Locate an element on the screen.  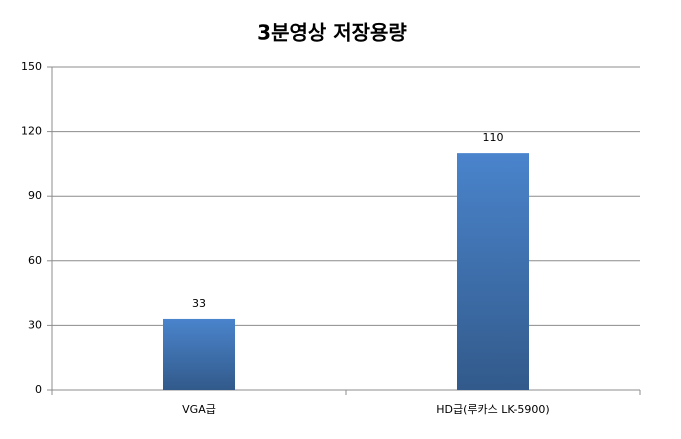
x-tick-label: HD급(루카스 LK-5900) is located at coordinates (492, 409).